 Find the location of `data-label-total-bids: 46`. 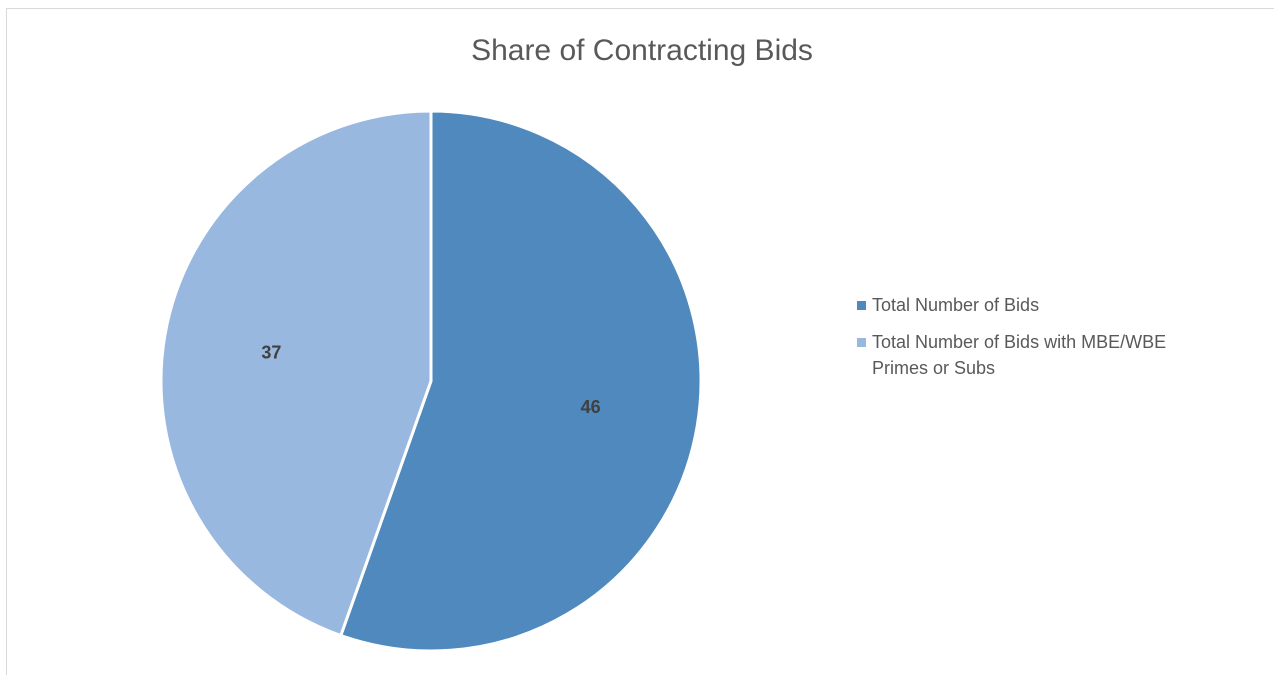

data-label-total-bids: 46 is located at coordinates (591, 407).